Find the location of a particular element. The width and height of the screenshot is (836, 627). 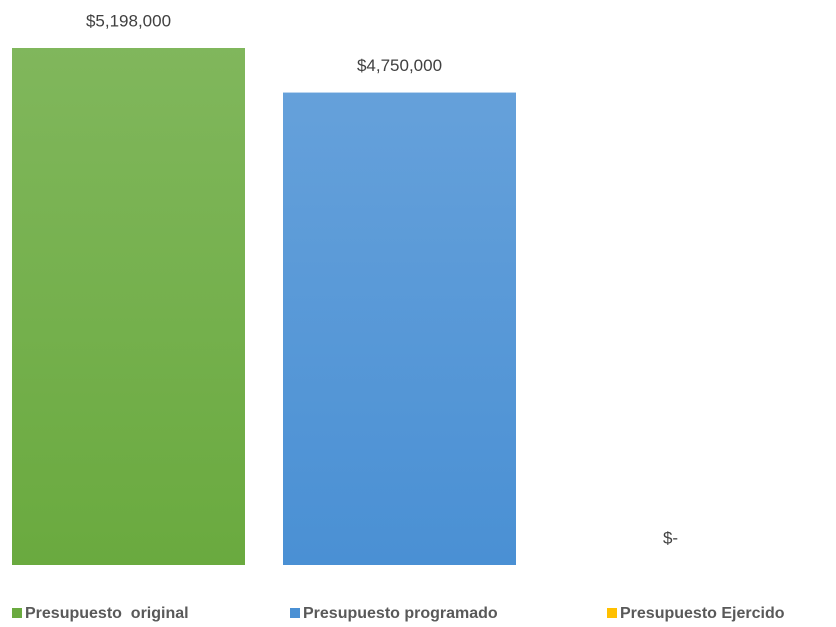

legend-label: Presupuesto original is located at coordinates (107, 613).